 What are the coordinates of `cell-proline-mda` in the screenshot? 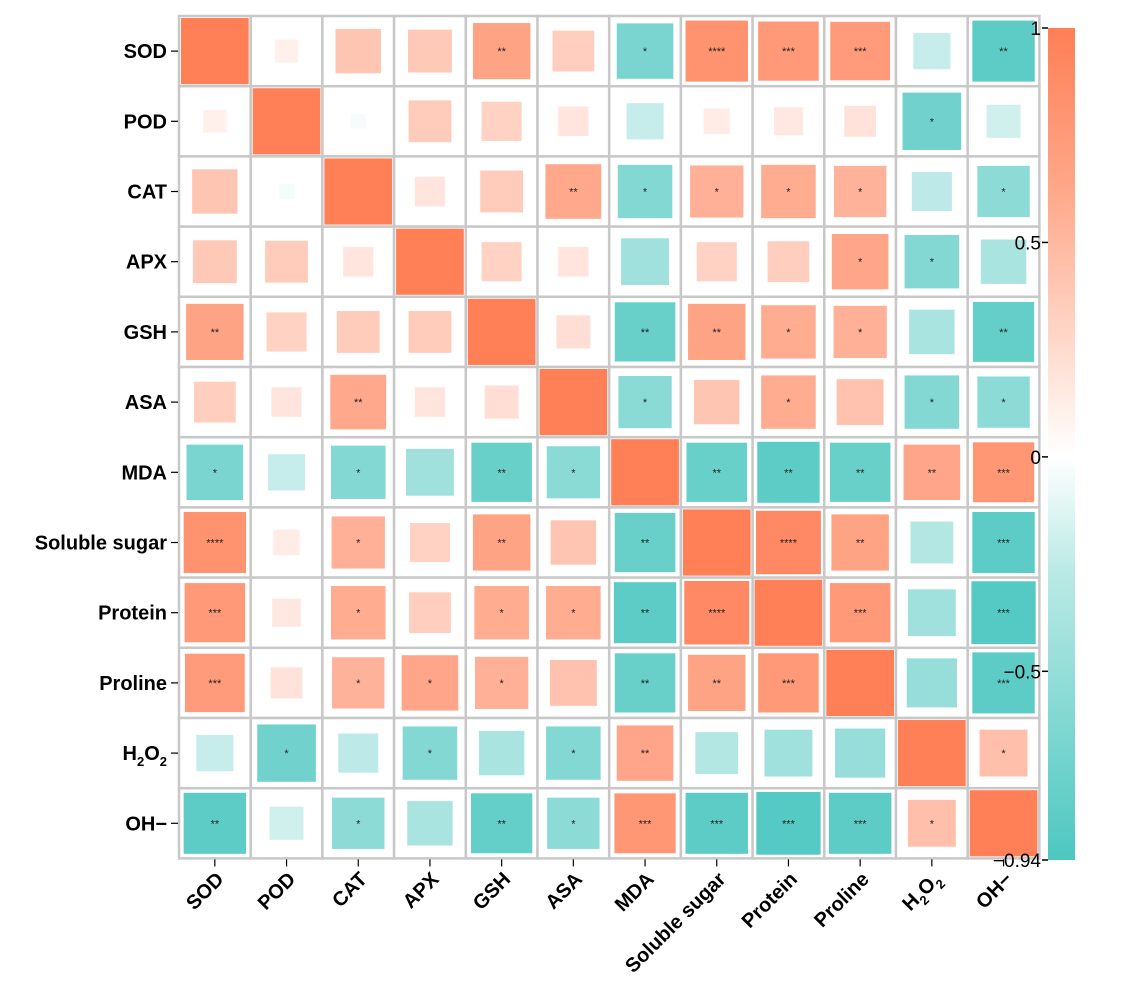 It's located at (645, 683).